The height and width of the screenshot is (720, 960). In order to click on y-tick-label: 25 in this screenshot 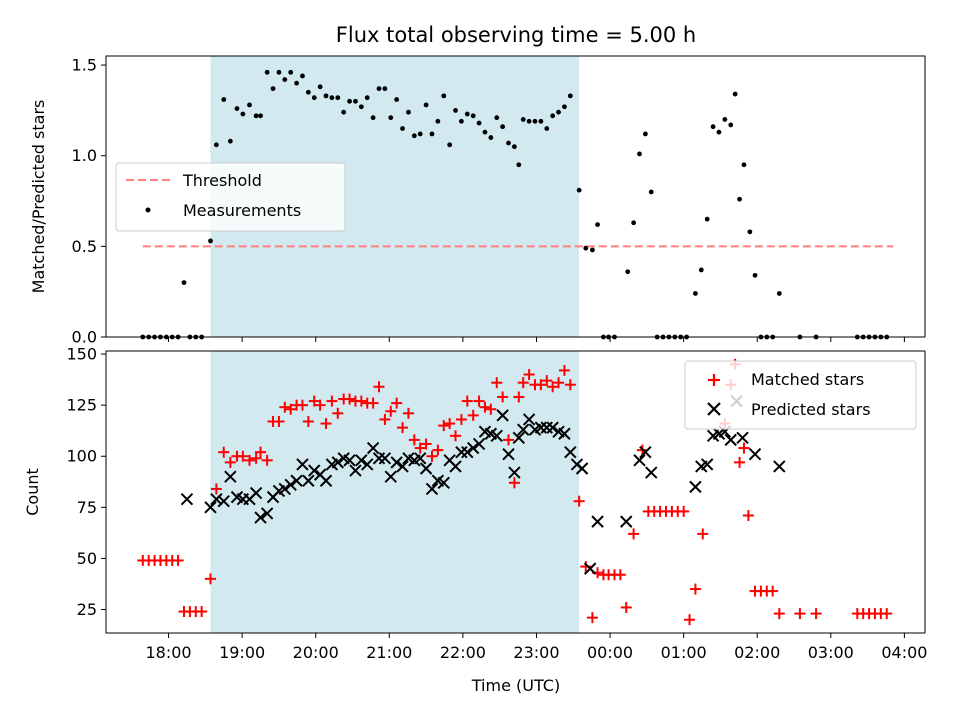, I will do `click(87, 609)`.